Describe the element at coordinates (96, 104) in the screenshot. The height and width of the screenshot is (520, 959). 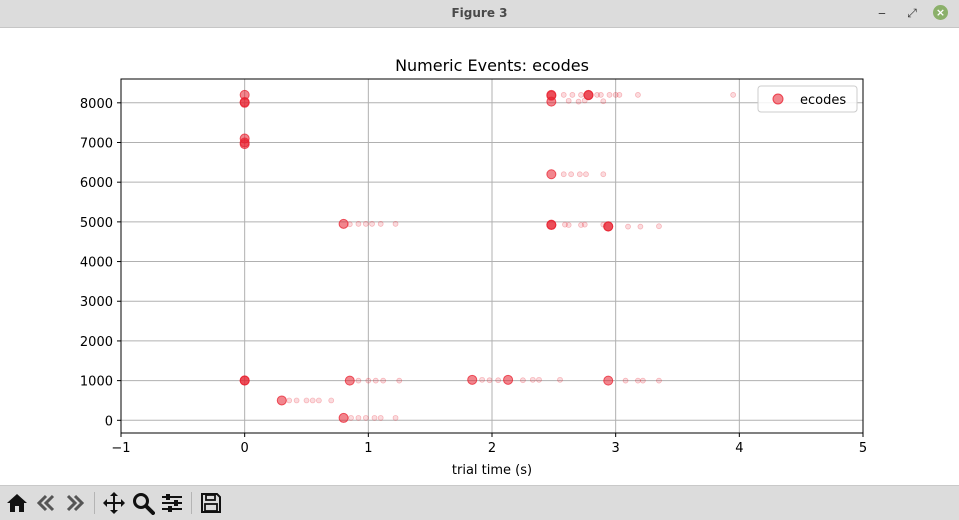
I see `y-tick-label: 8000` at that location.